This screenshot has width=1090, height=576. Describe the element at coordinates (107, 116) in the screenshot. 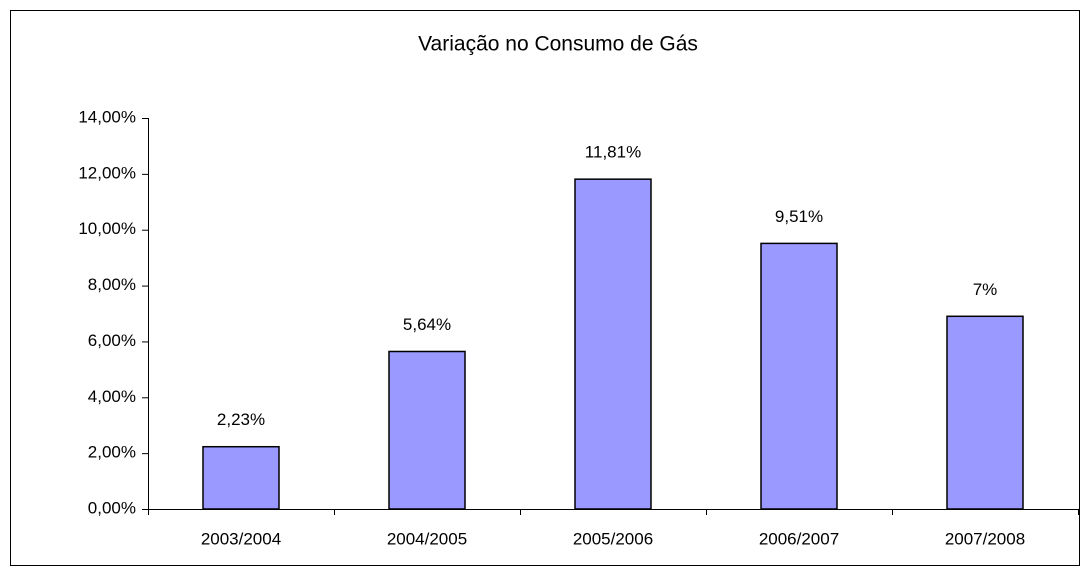

I see `y-tick-label: 14,00%` at that location.